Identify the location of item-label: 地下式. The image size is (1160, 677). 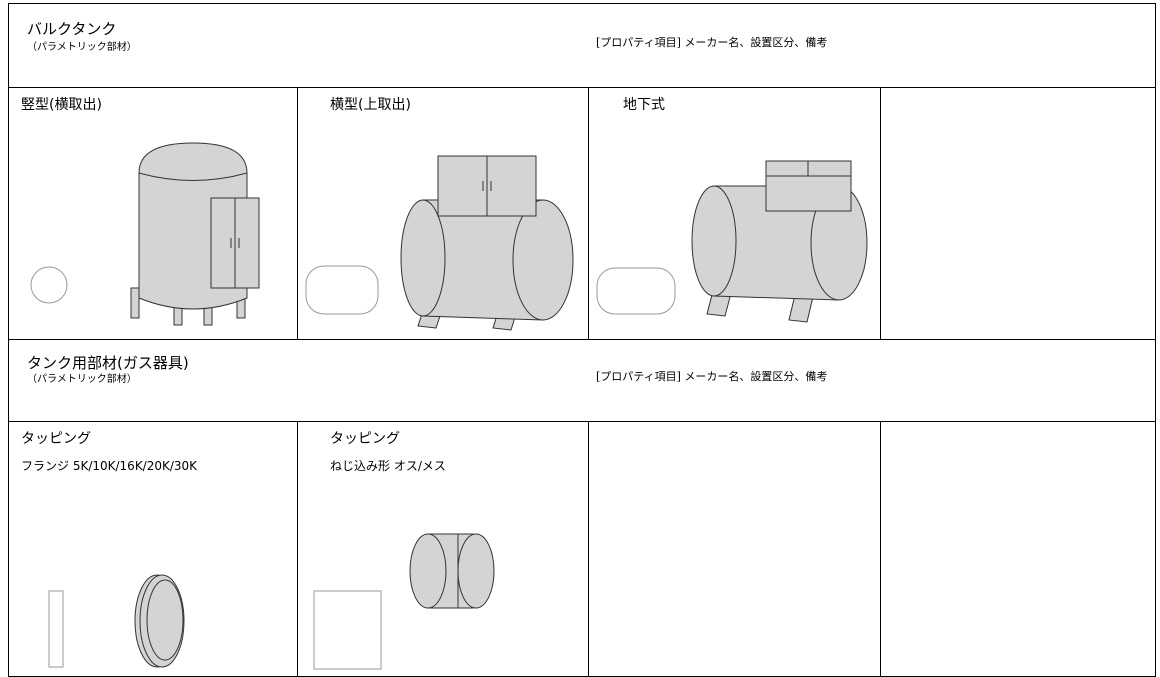
(644, 105).